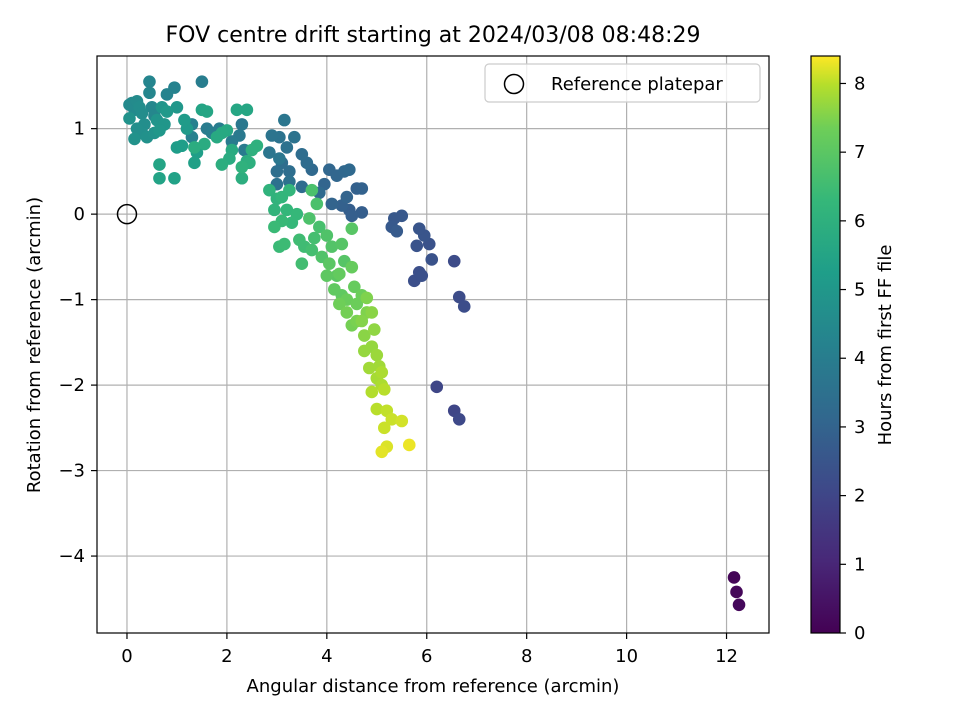  Describe the element at coordinates (859, 496) in the screenshot. I see `colorbar-tick-label: 2` at that location.